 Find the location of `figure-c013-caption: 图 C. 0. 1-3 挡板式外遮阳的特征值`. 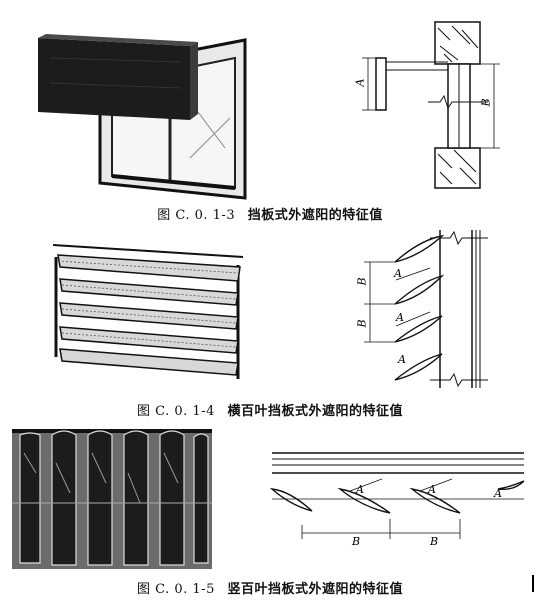

figure-c013-caption: 图 C. 0. 1-3 挡板式外遮阳的特征值 is located at coordinates (270, 213).